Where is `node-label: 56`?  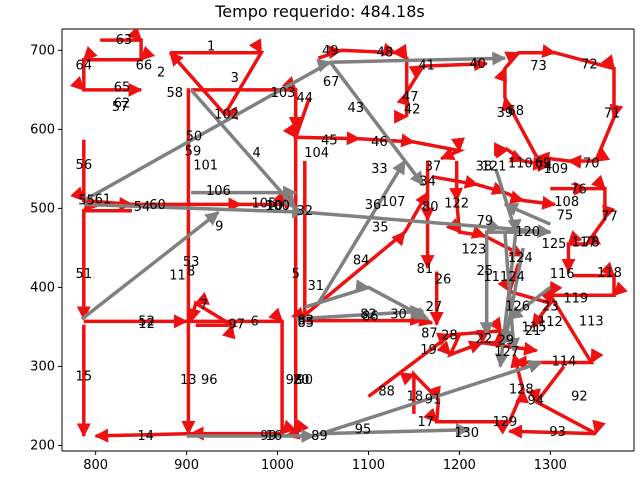 node-label: 56 is located at coordinates (84, 165).